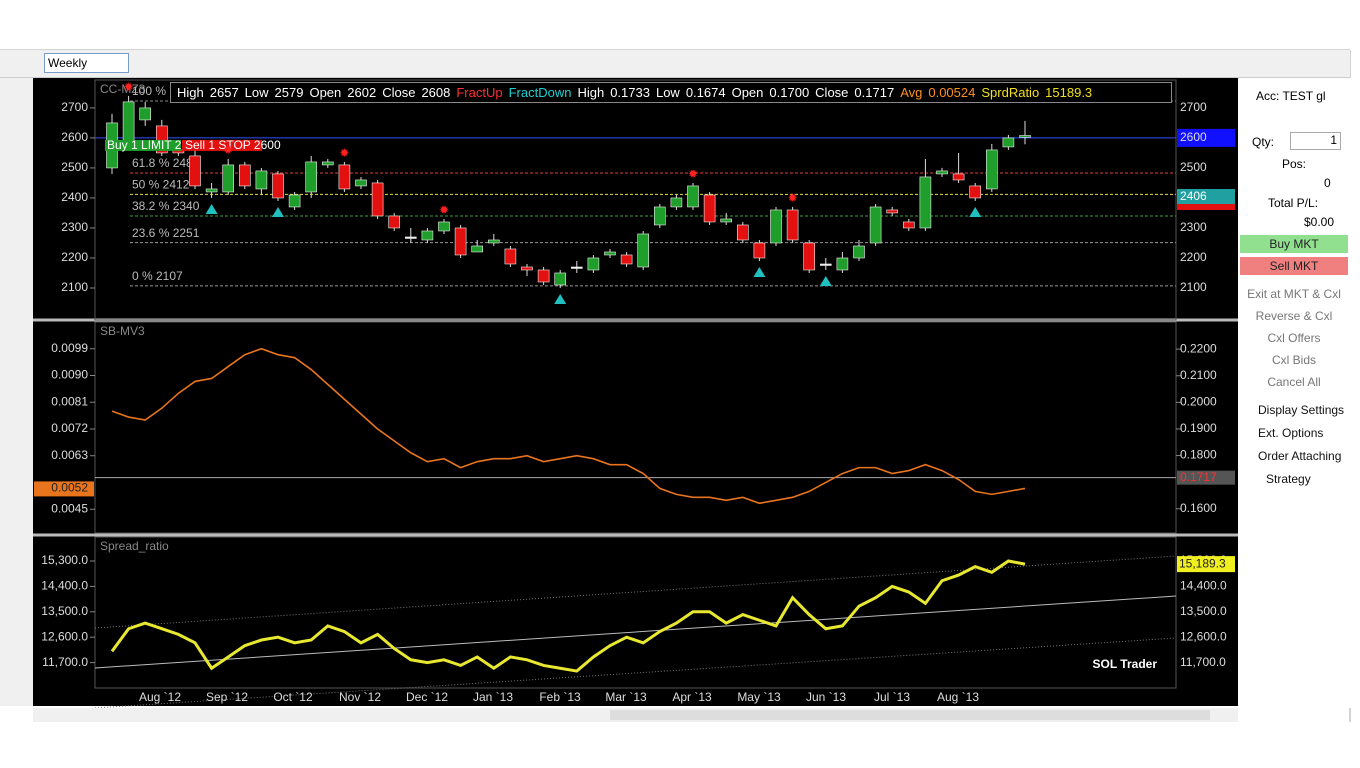  What do you see at coordinates (1288, 479) in the screenshot?
I see `menu-item: Strategy` at bounding box center [1288, 479].